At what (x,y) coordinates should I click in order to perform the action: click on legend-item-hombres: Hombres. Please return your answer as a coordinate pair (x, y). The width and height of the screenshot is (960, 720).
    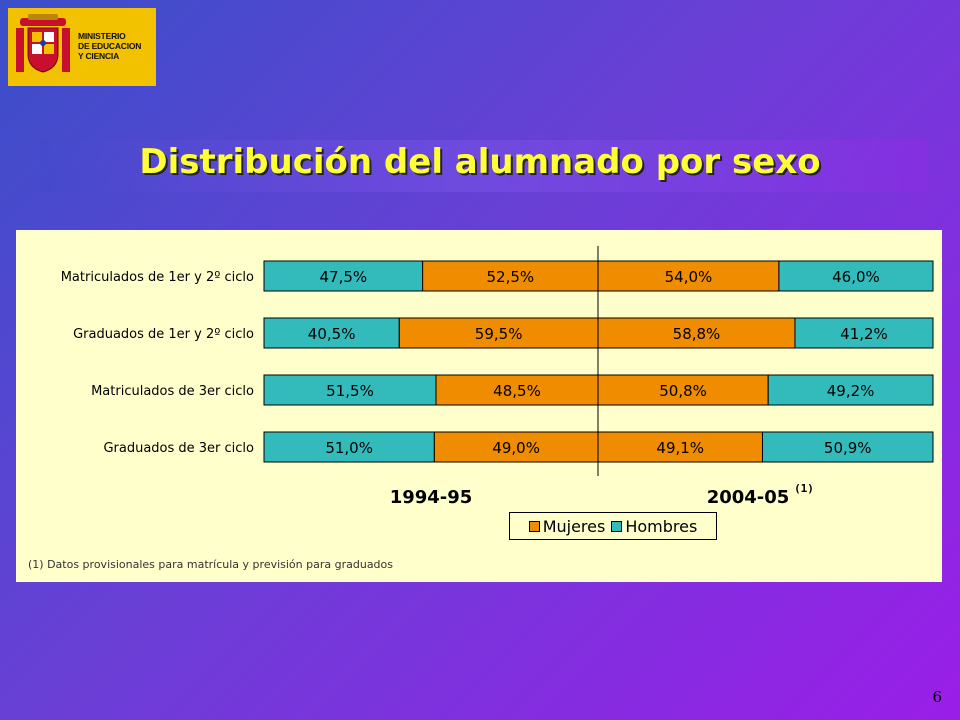
    Looking at the image, I should click on (654, 526).